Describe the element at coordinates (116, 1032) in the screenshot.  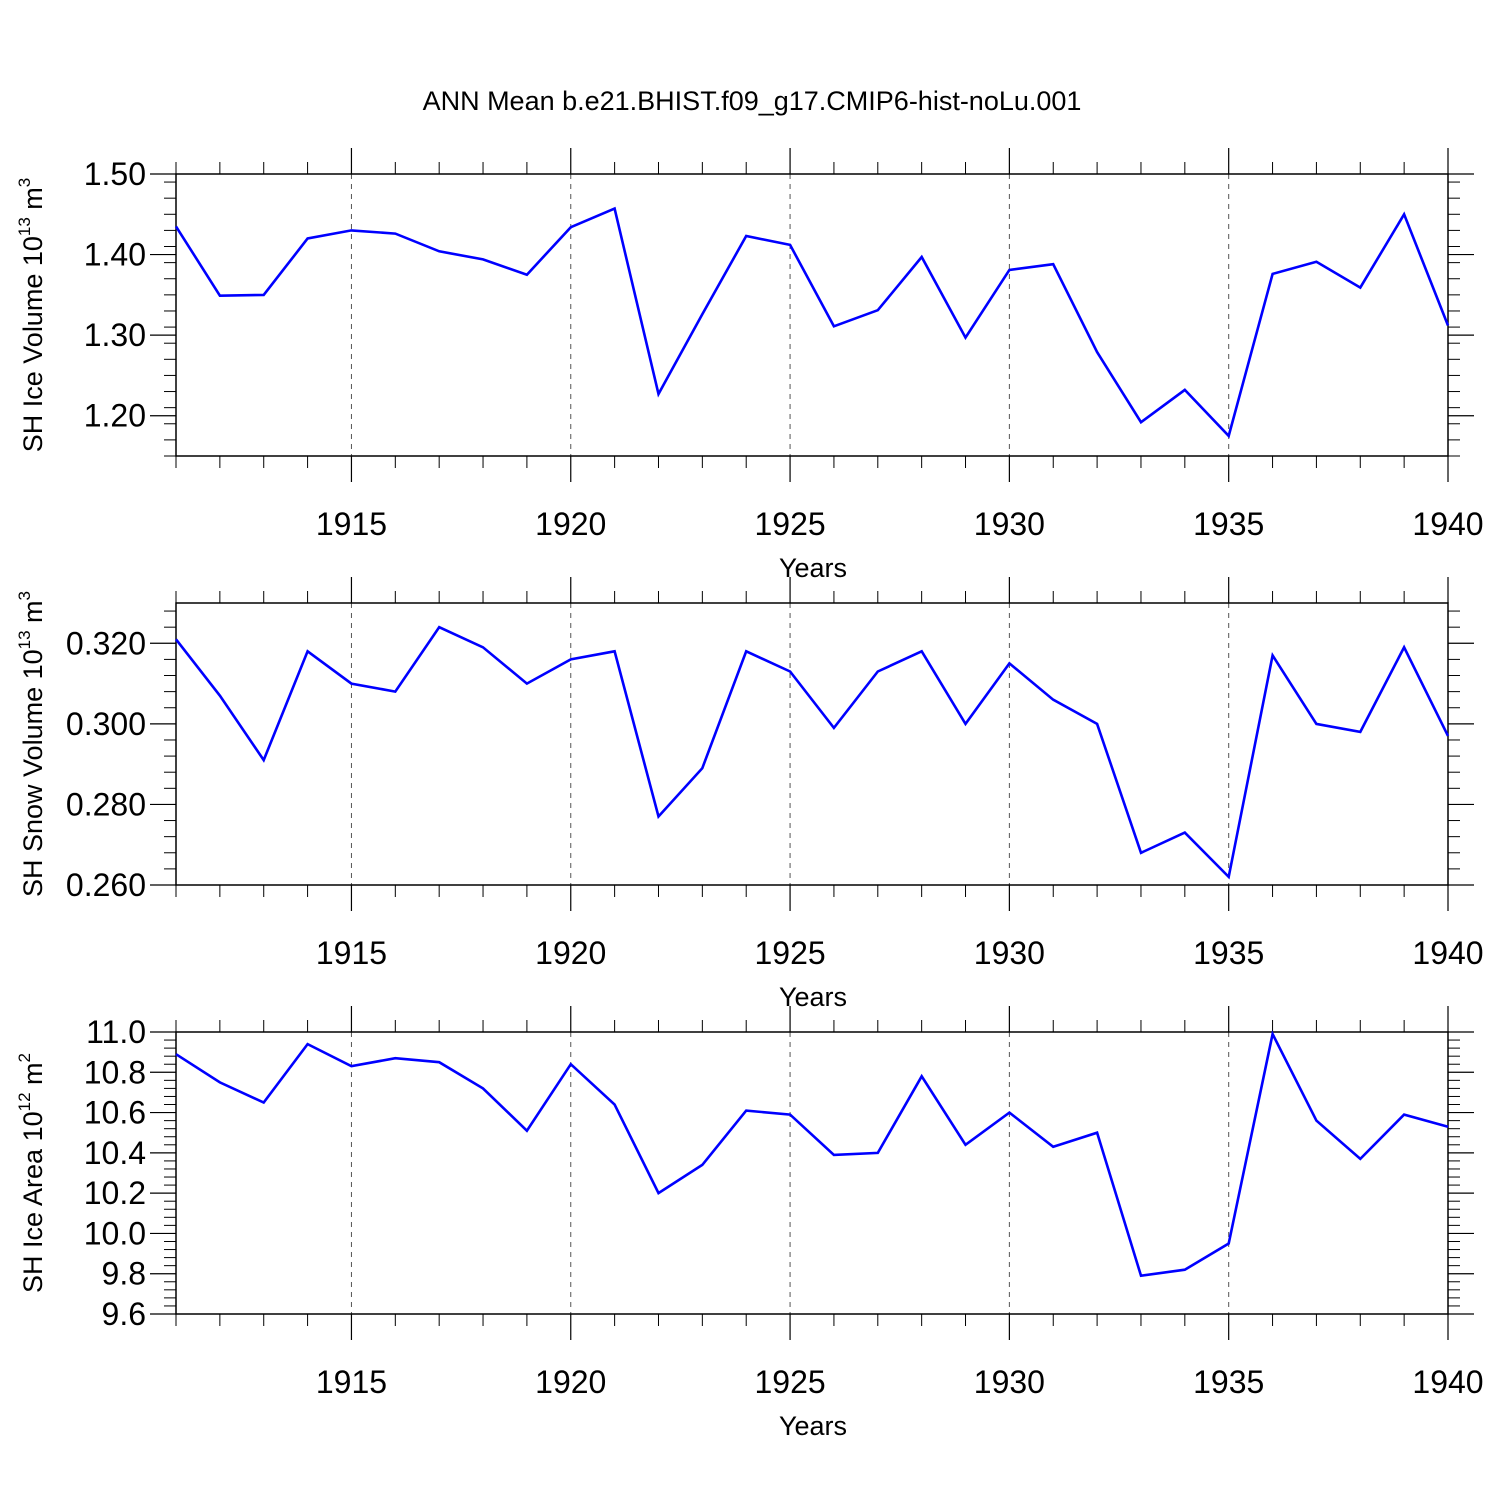
I see `y-tick-label: 11.0` at that location.